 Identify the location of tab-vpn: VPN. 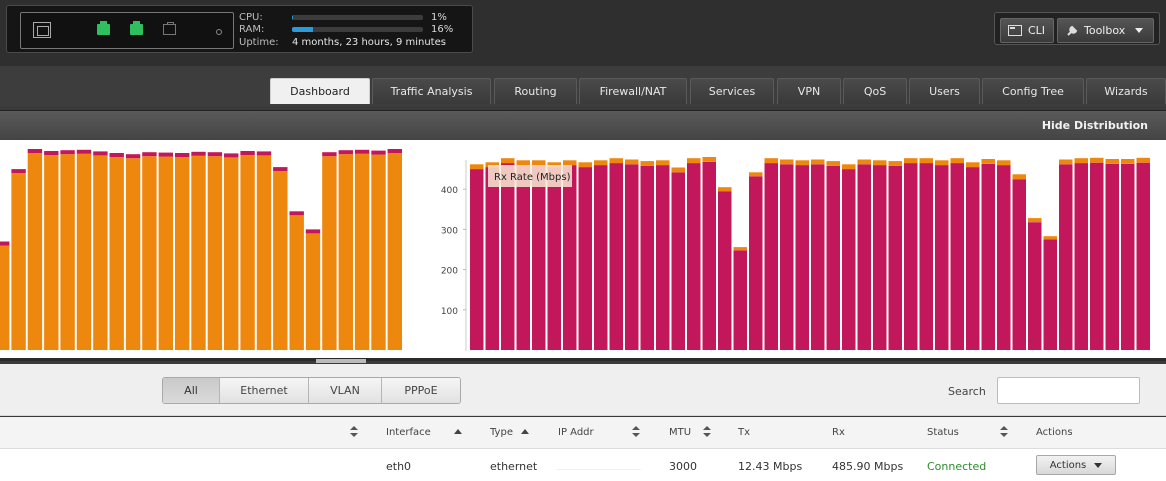
(809, 91).